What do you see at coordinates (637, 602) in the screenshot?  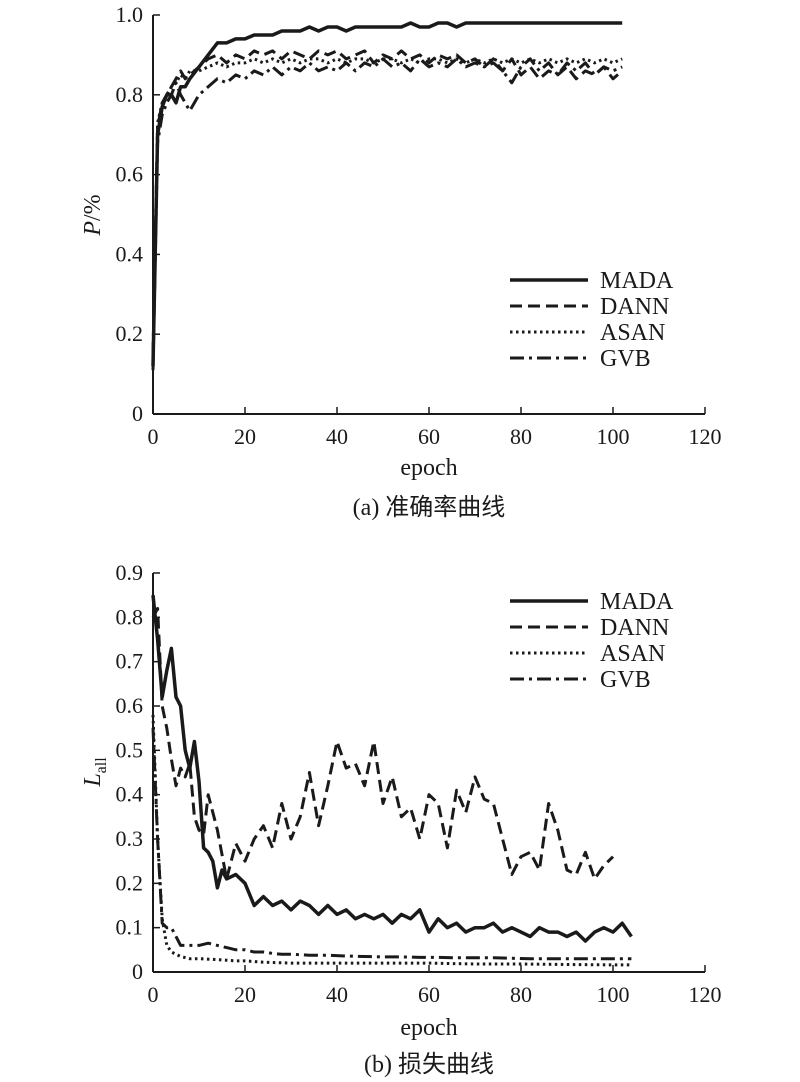 I see `b-legend-label-mada: MADA` at bounding box center [637, 602].